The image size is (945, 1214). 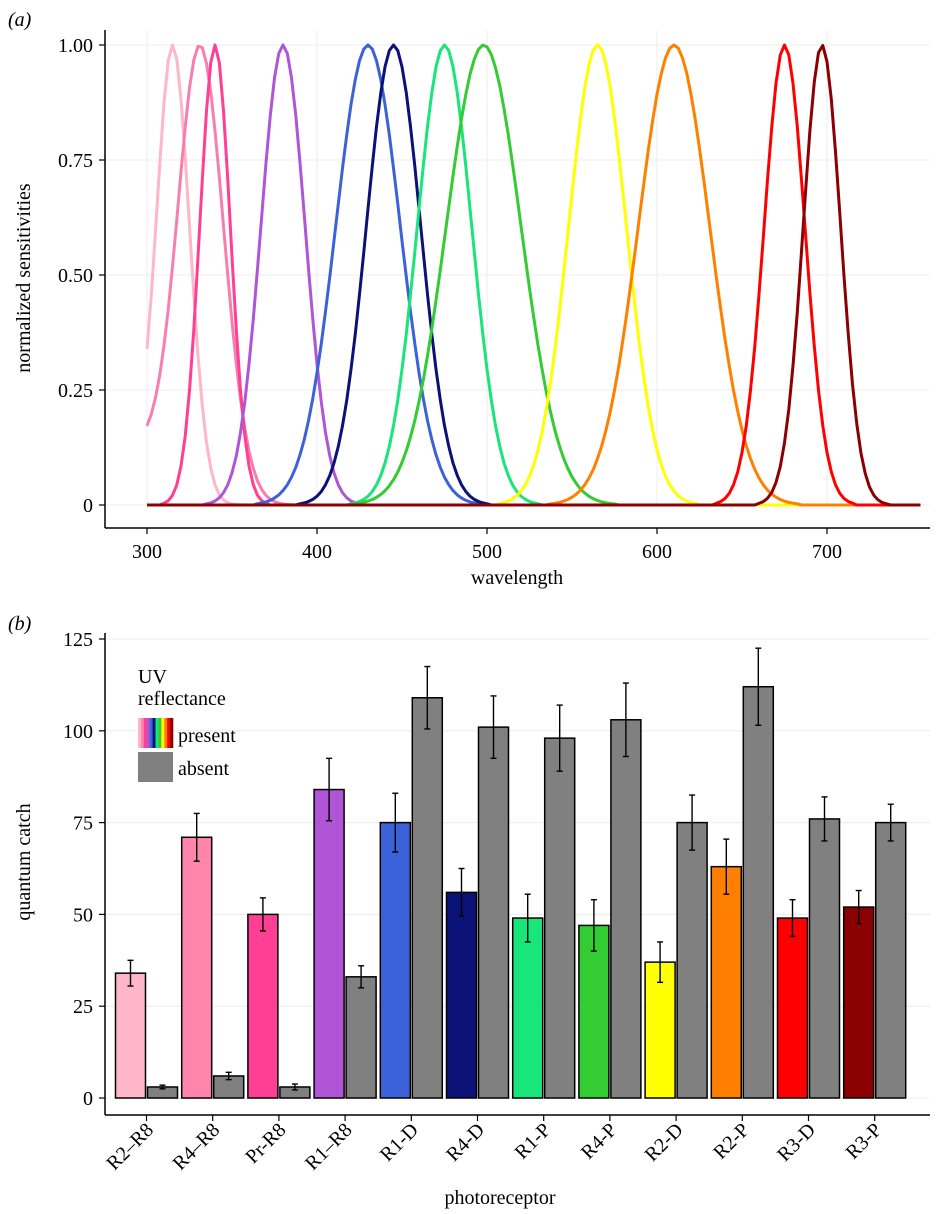 I want to click on bar-absent-R1–R8, so click(x=361, y=1037).